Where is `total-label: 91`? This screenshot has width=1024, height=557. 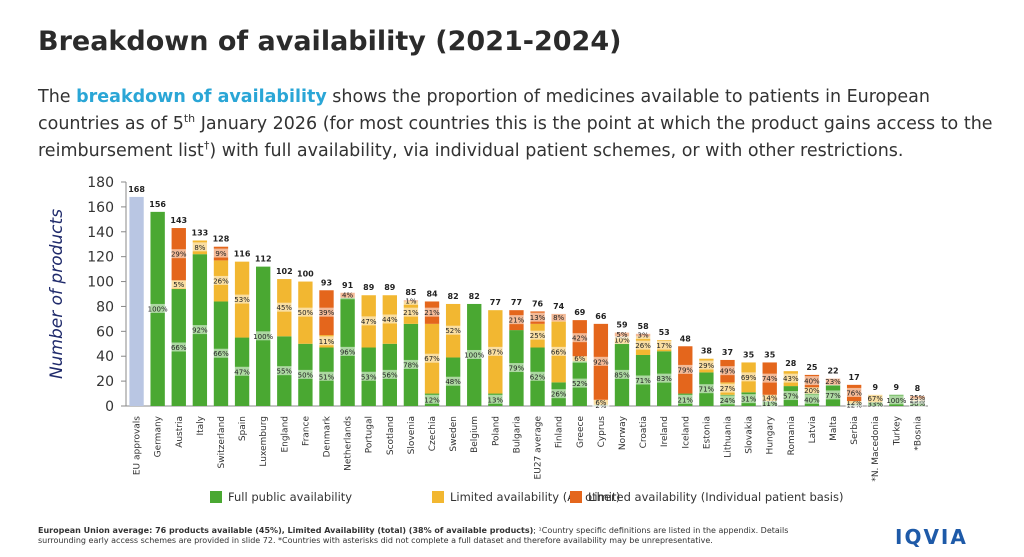 total-label: 91 is located at coordinates (348, 285).